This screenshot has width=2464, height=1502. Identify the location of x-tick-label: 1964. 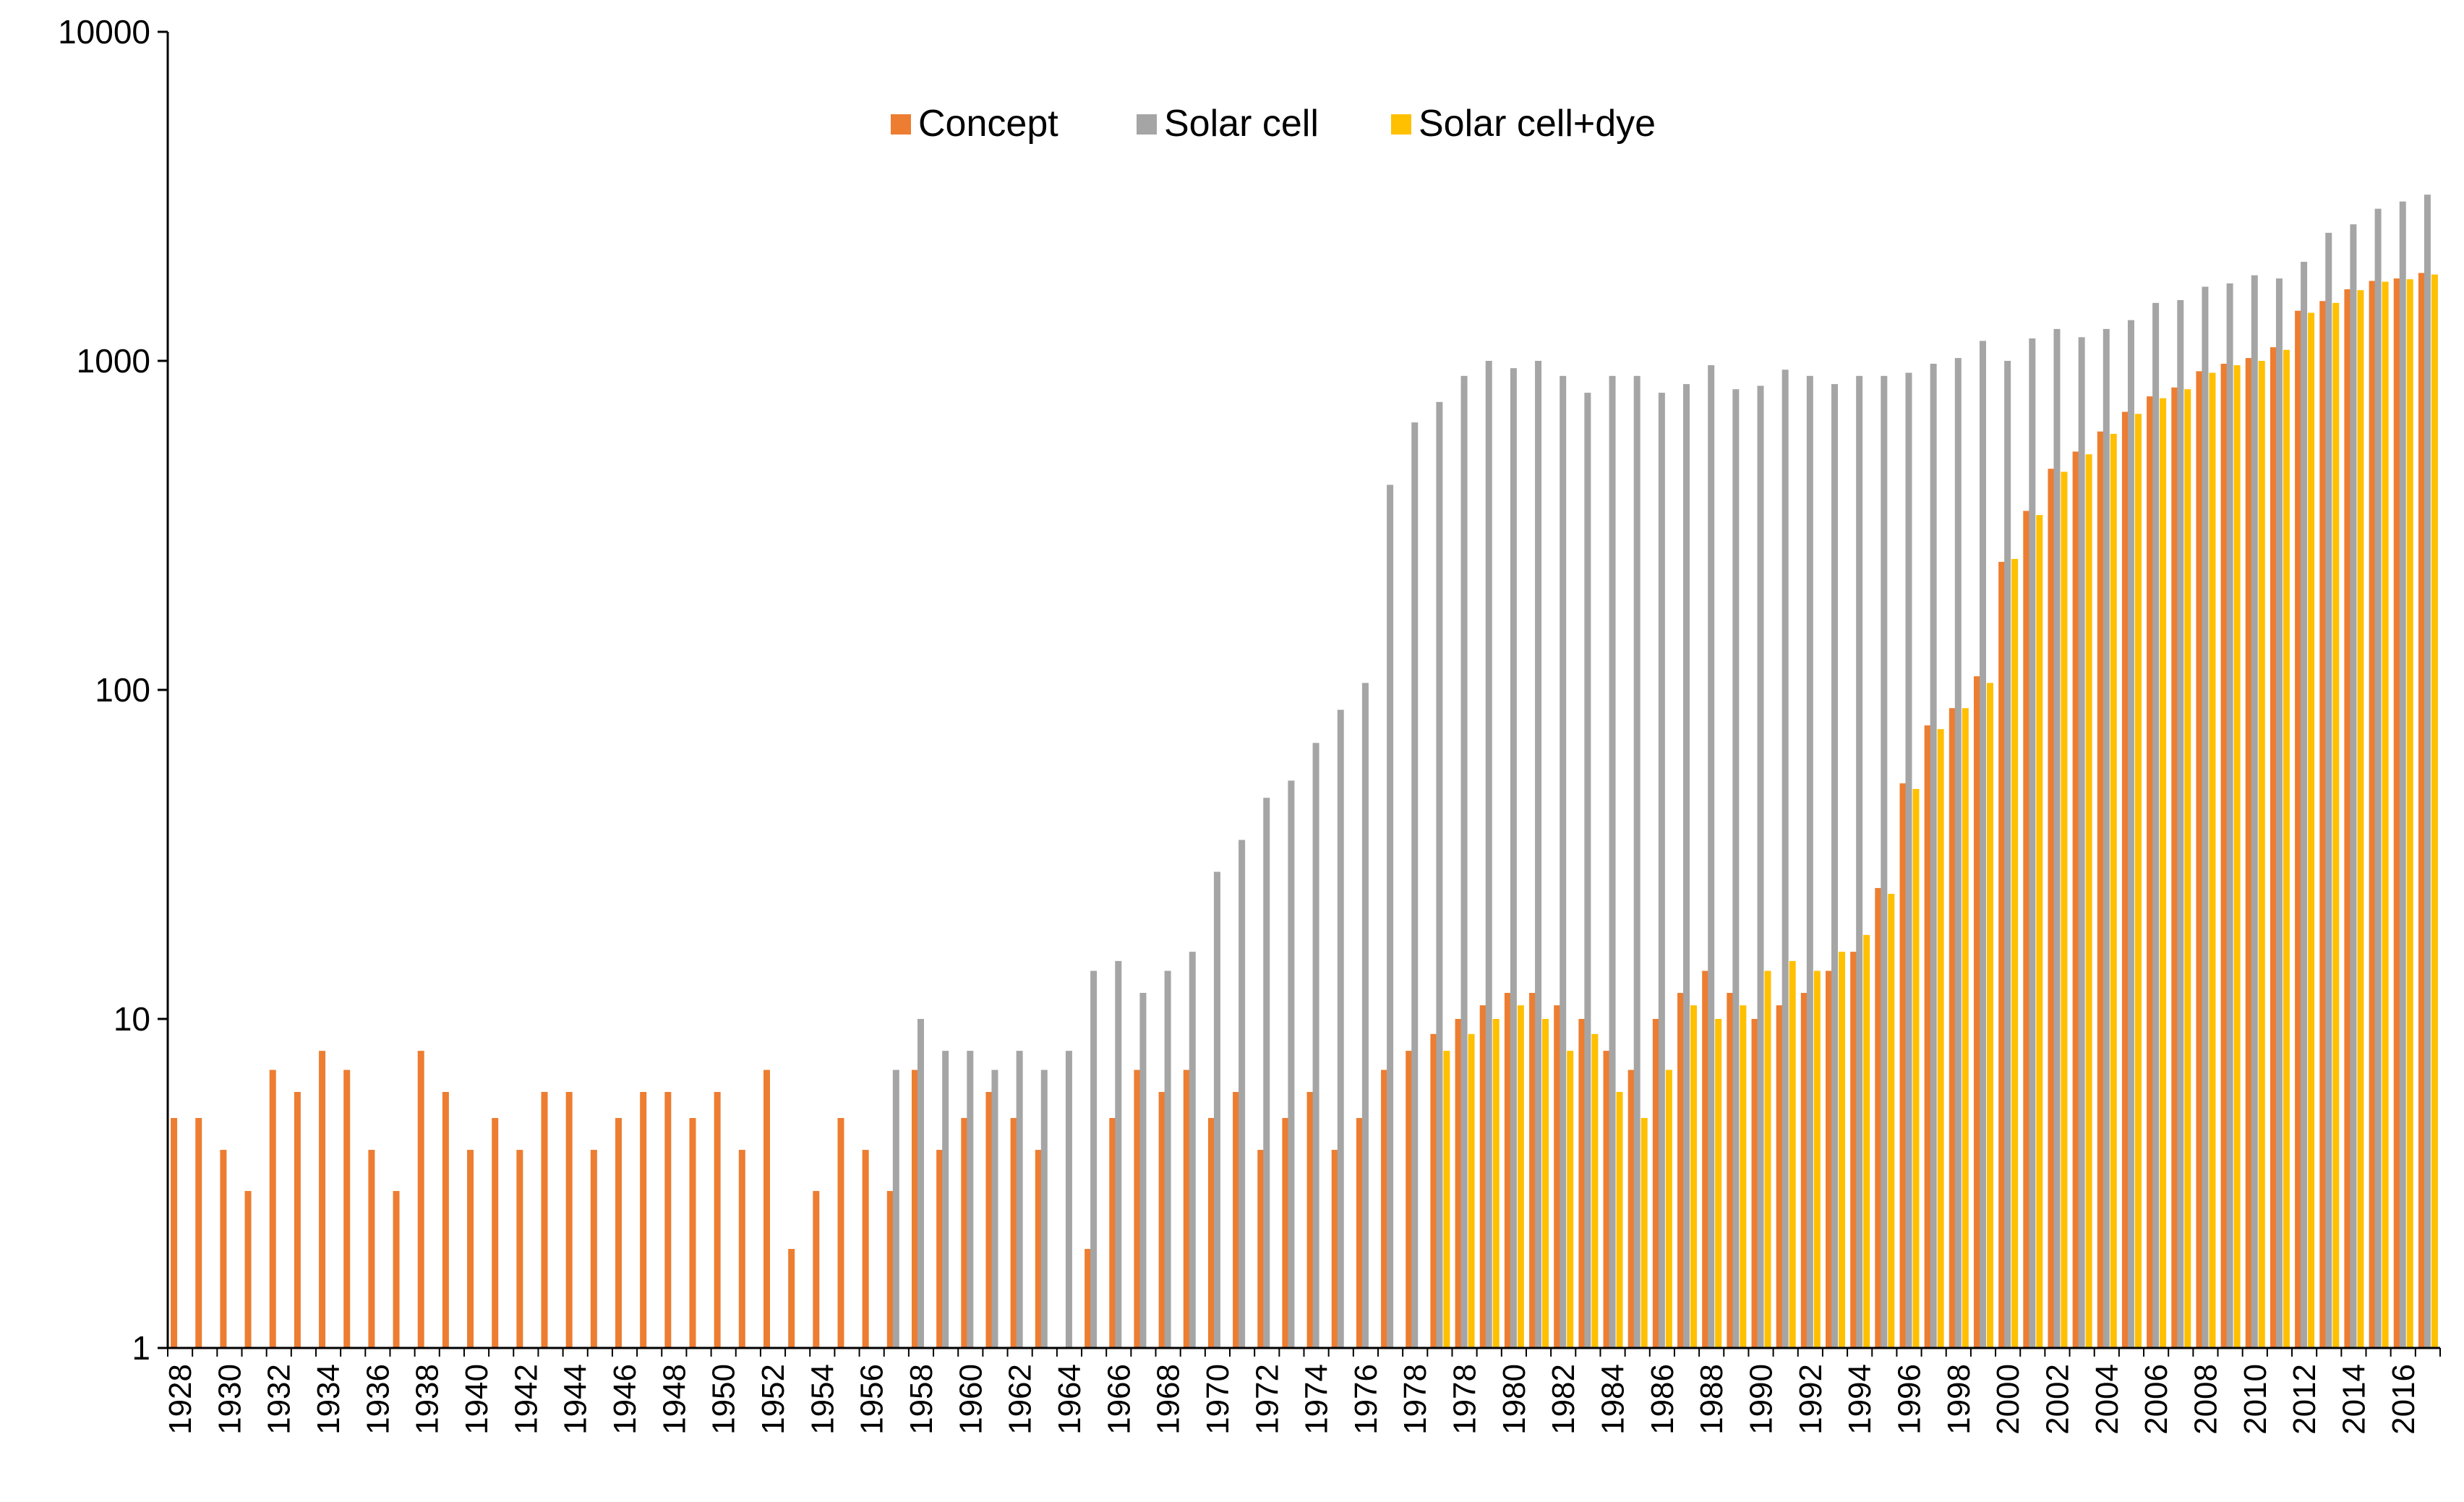
(1069, 1399).